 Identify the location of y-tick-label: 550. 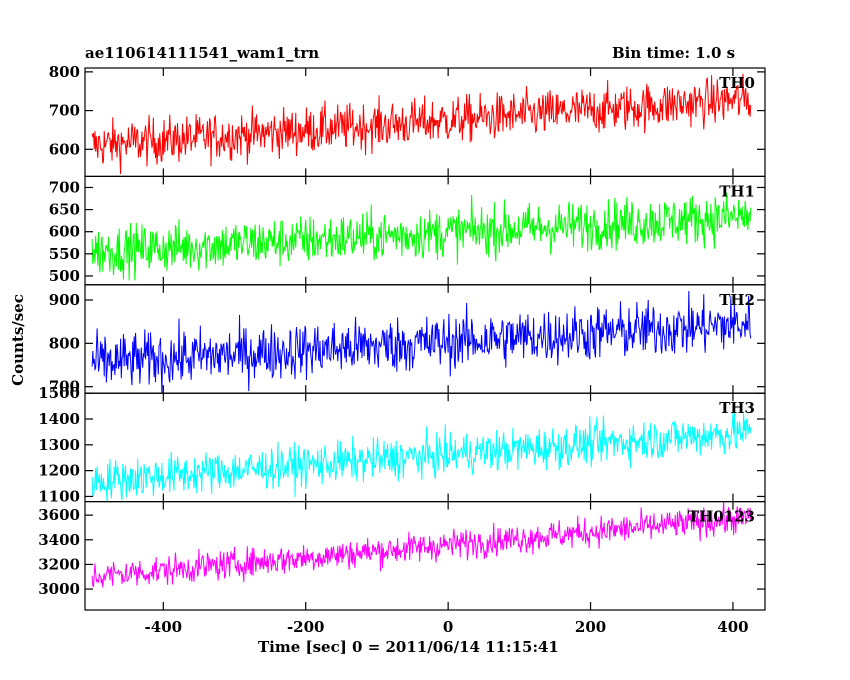
(64, 254).